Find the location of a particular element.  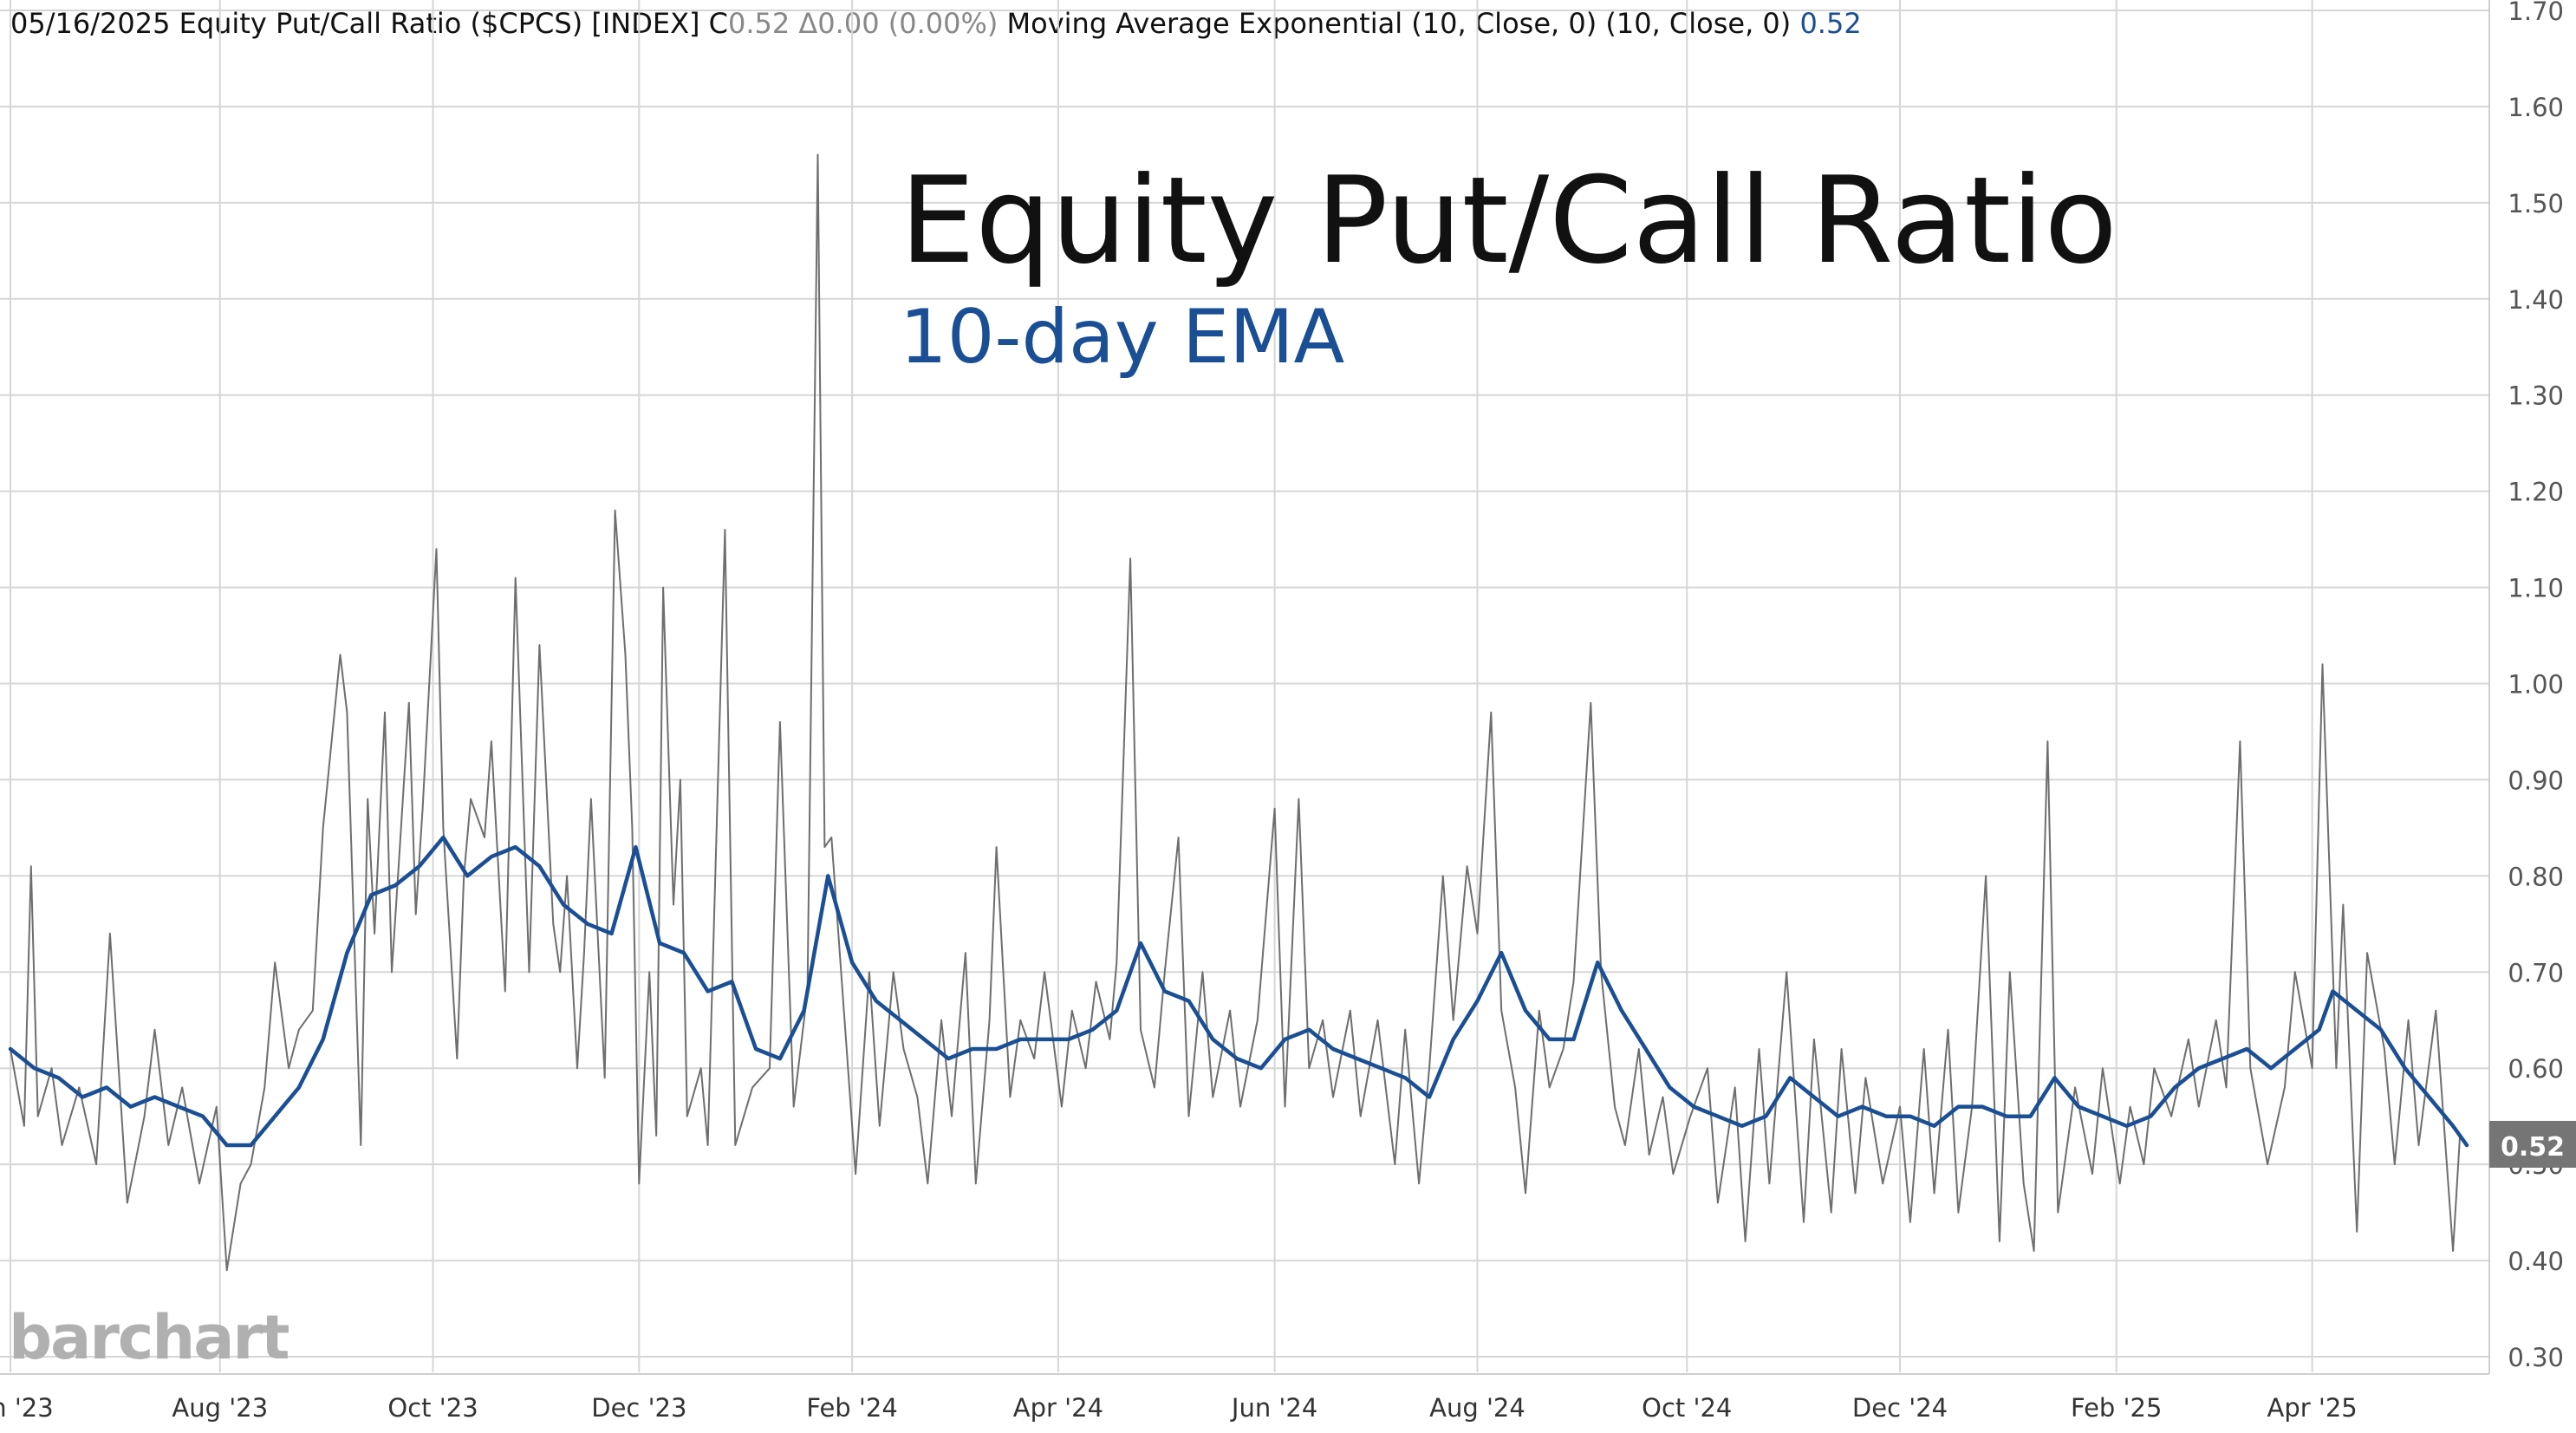

barchart-watermark: barchart is located at coordinates (149, 1337).